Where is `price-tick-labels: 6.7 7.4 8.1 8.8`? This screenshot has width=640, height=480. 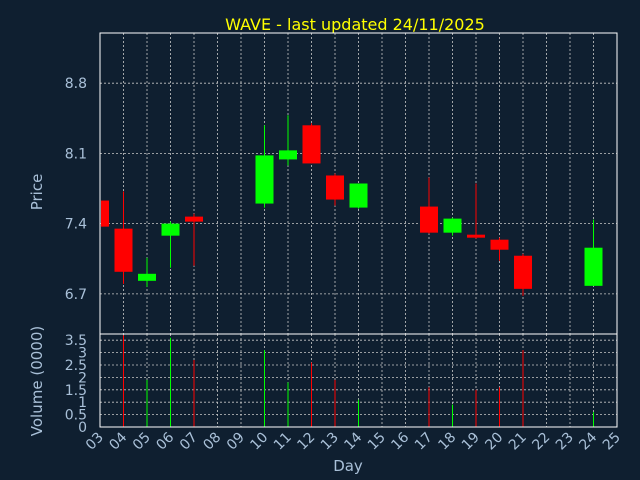
price-tick-labels: 6.7 7.4 8.1 8.8 is located at coordinates (76, 189).